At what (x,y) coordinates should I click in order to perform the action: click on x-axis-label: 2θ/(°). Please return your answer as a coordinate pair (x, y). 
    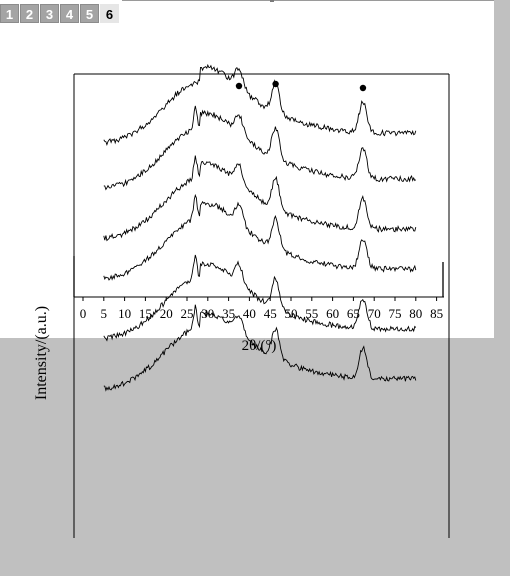
    Looking at the image, I should click on (259, 346).